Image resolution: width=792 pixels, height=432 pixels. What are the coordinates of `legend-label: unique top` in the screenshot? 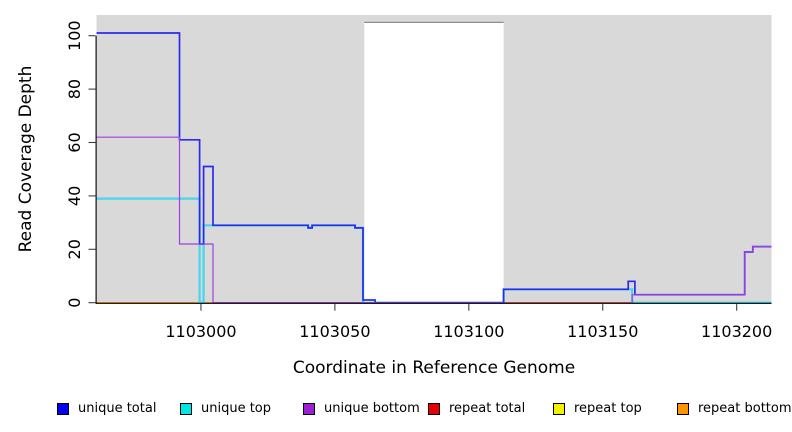 It's located at (236, 408).